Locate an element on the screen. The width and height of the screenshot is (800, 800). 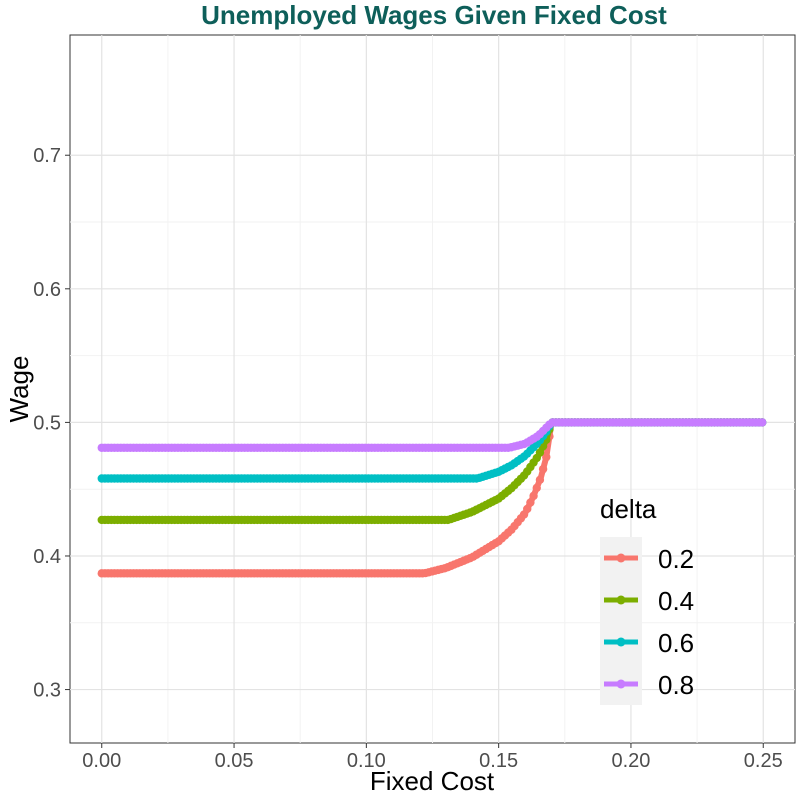
legend-label: 0.2 is located at coordinates (676, 559).